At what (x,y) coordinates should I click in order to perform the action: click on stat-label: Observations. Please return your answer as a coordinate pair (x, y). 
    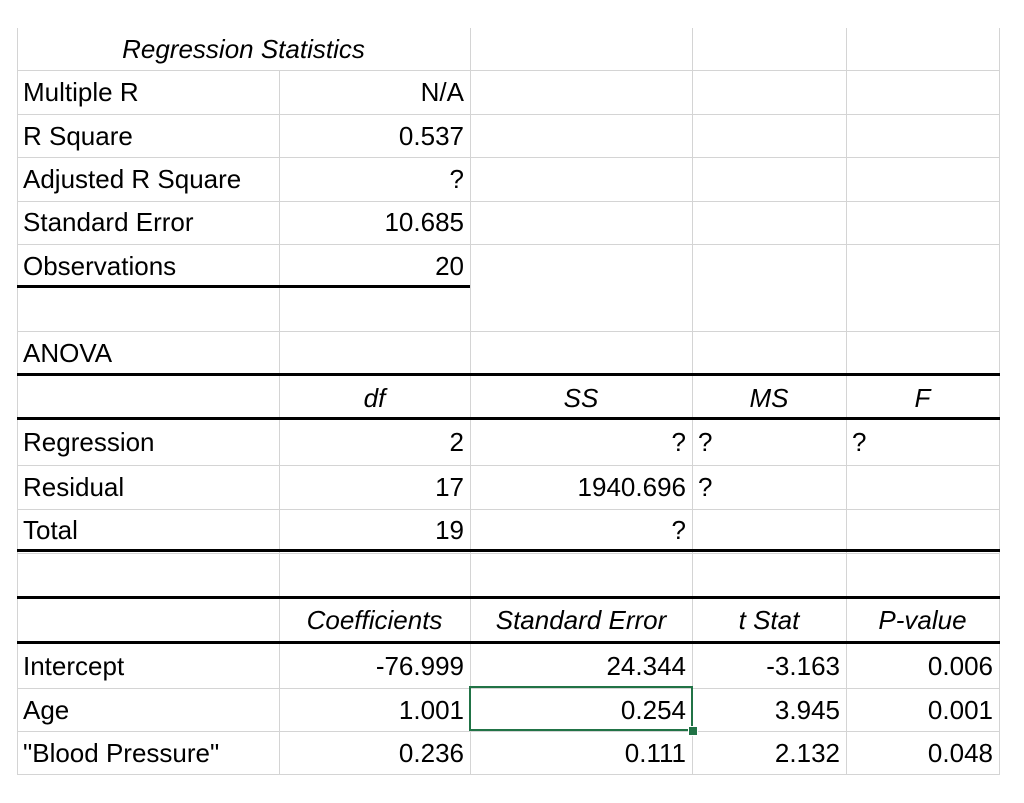
    Looking at the image, I should click on (100, 266).